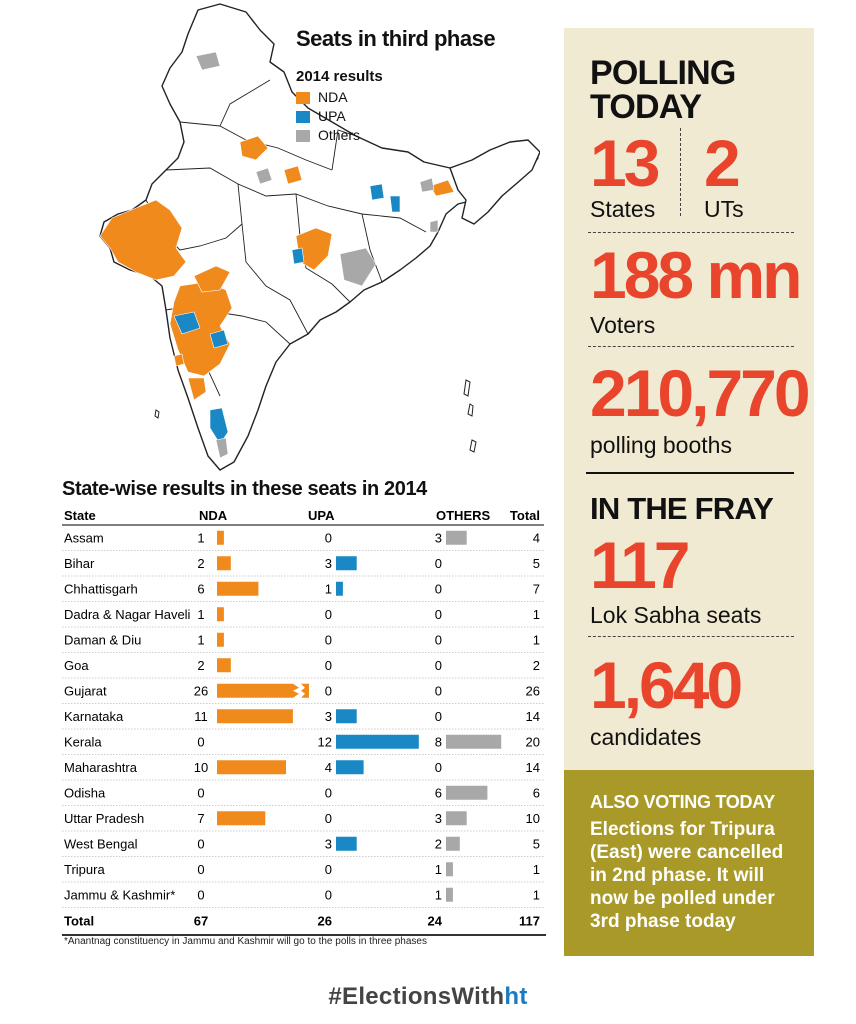 The width and height of the screenshot is (856, 1024). I want to click on assam-others-region, so click(427, 185).